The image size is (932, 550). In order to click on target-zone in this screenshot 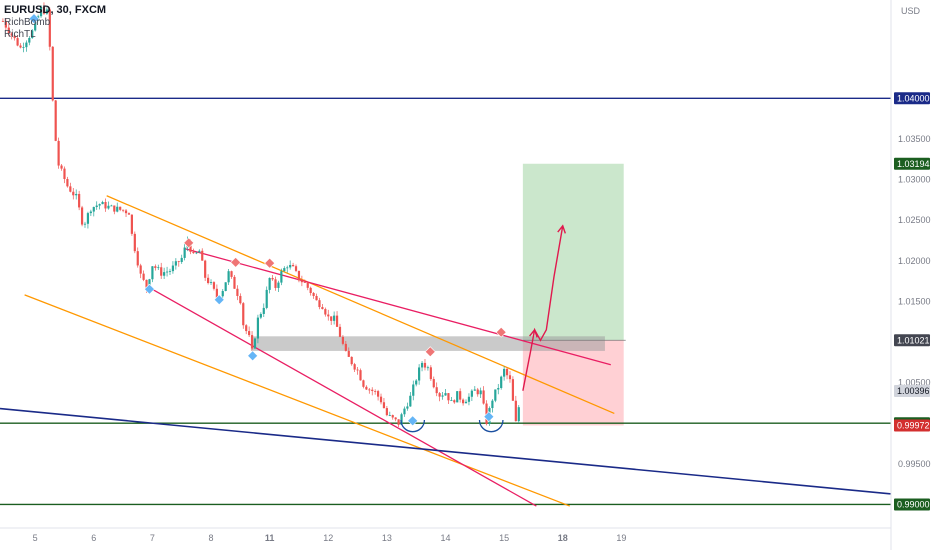, I will do `click(573, 252)`.